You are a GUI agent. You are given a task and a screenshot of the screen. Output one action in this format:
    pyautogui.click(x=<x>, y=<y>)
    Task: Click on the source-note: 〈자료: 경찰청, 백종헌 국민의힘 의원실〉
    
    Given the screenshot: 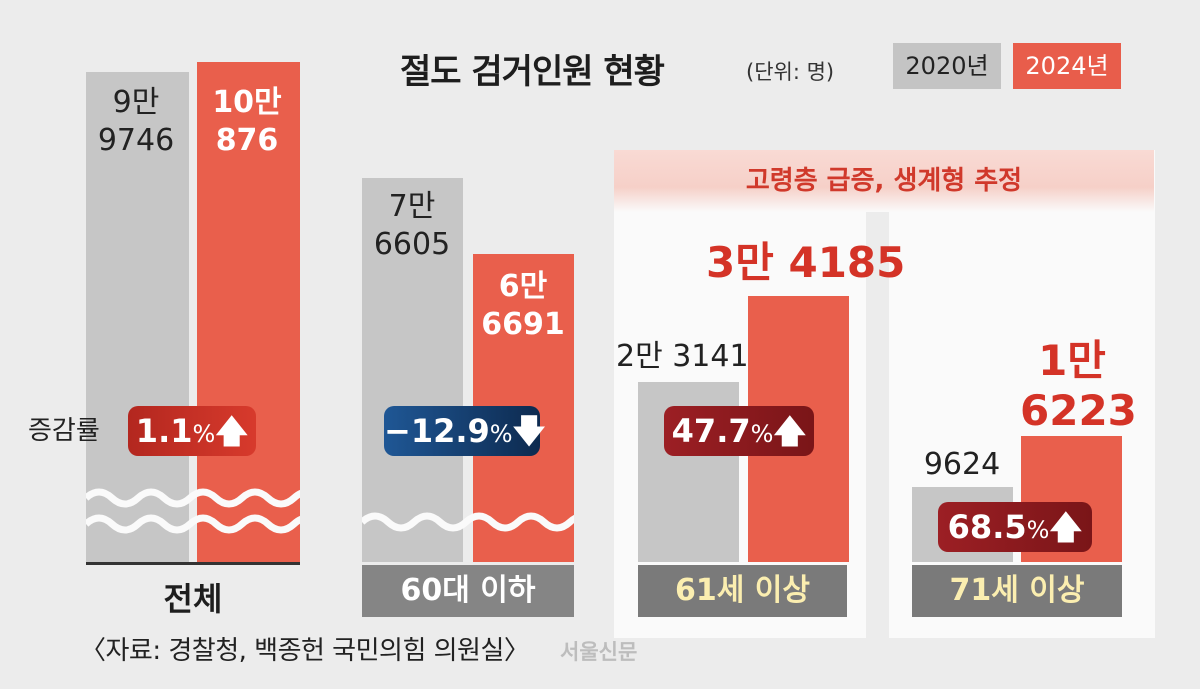 What is the action you would take?
    pyautogui.click(x=305, y=651)
    